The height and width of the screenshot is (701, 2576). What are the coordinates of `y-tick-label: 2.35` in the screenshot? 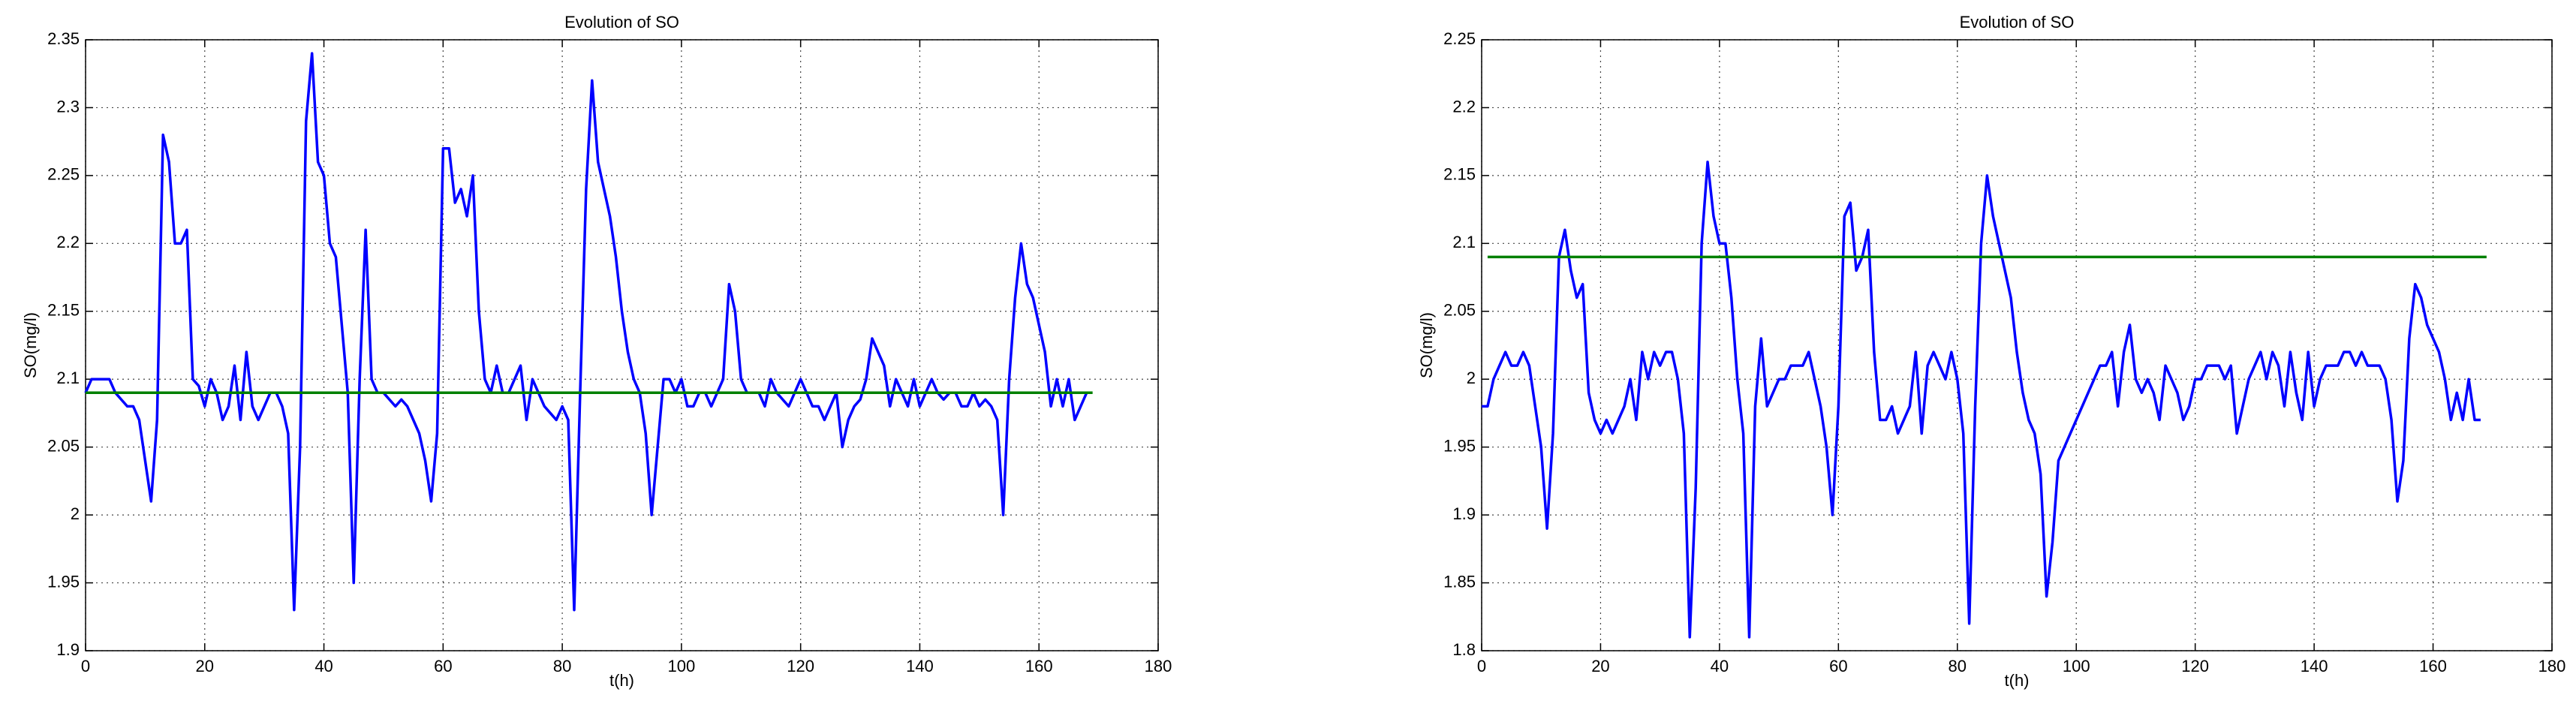 It's located at (63, 38).